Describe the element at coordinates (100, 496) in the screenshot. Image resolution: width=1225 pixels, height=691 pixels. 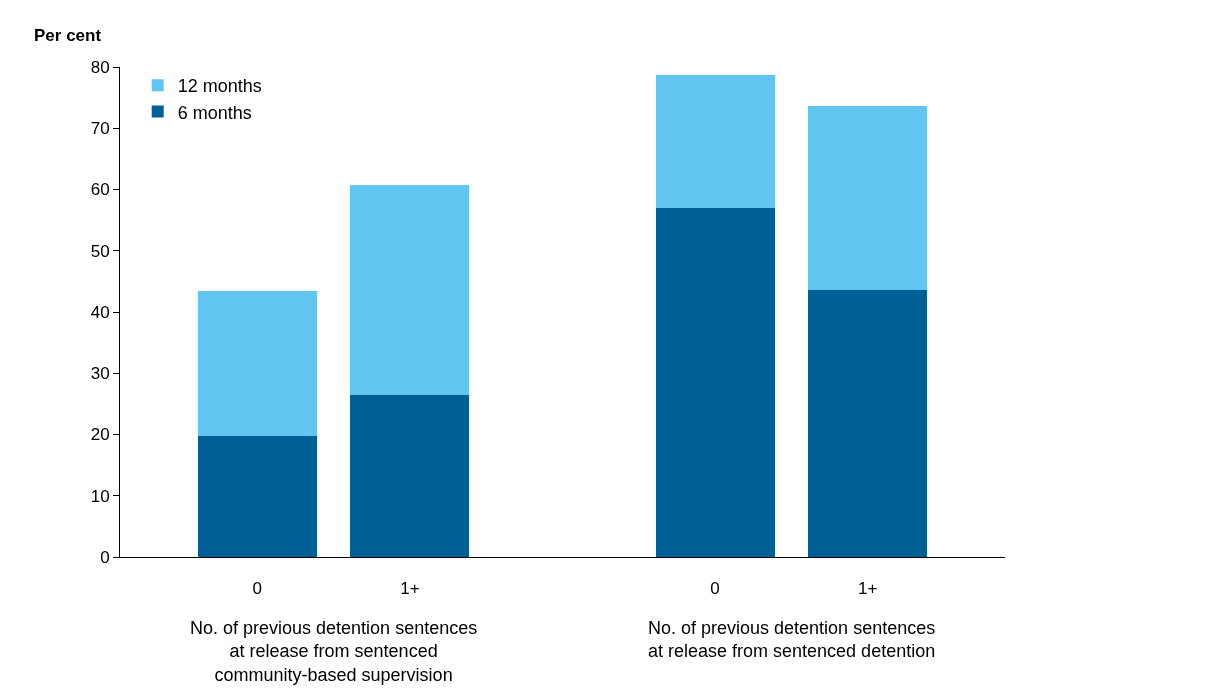
I see `y-tick-label: 10` at that location.